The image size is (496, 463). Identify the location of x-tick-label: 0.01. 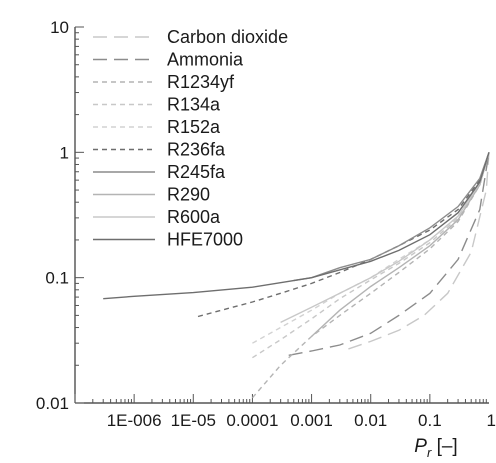
(370, 420).